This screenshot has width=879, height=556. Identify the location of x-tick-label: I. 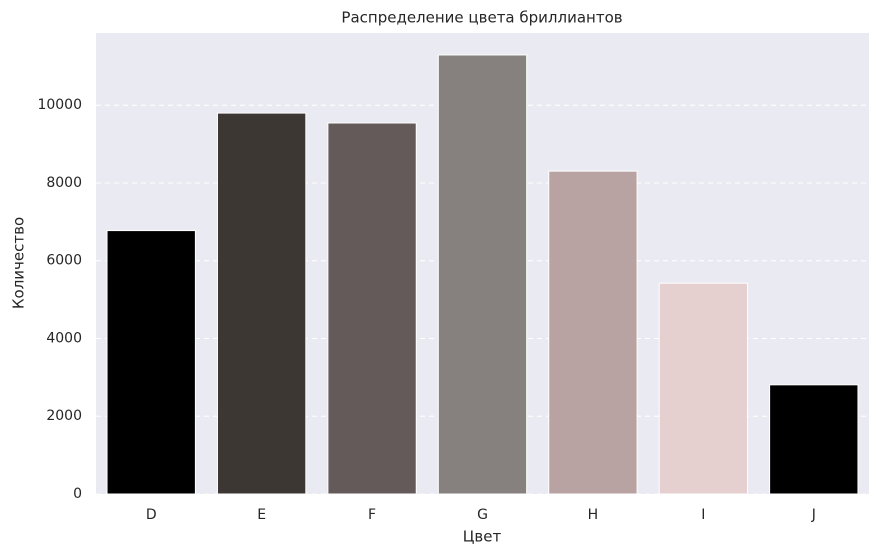
(703, 515).